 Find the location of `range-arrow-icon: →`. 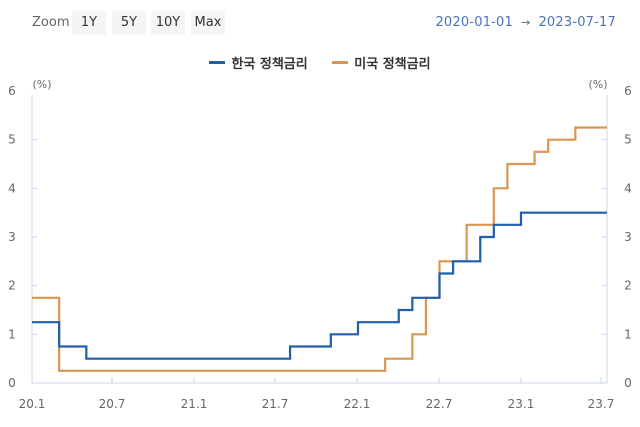

range-arrow-icon: → is located at coordinates (526, 22).